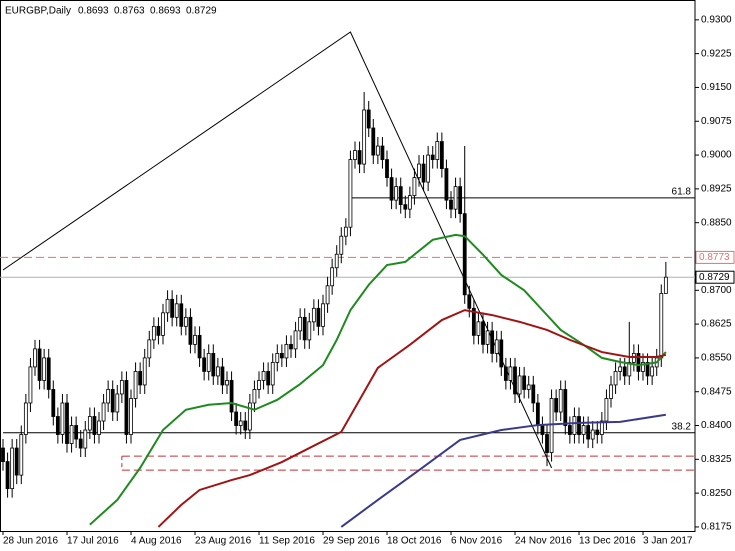 The width and height of the screenshot is (735, 551). What do you see at coordinates (477, 541) in the screenshot?
I see `x-tick-label: 6 Nov 2016` at bounding box center [477, 541].